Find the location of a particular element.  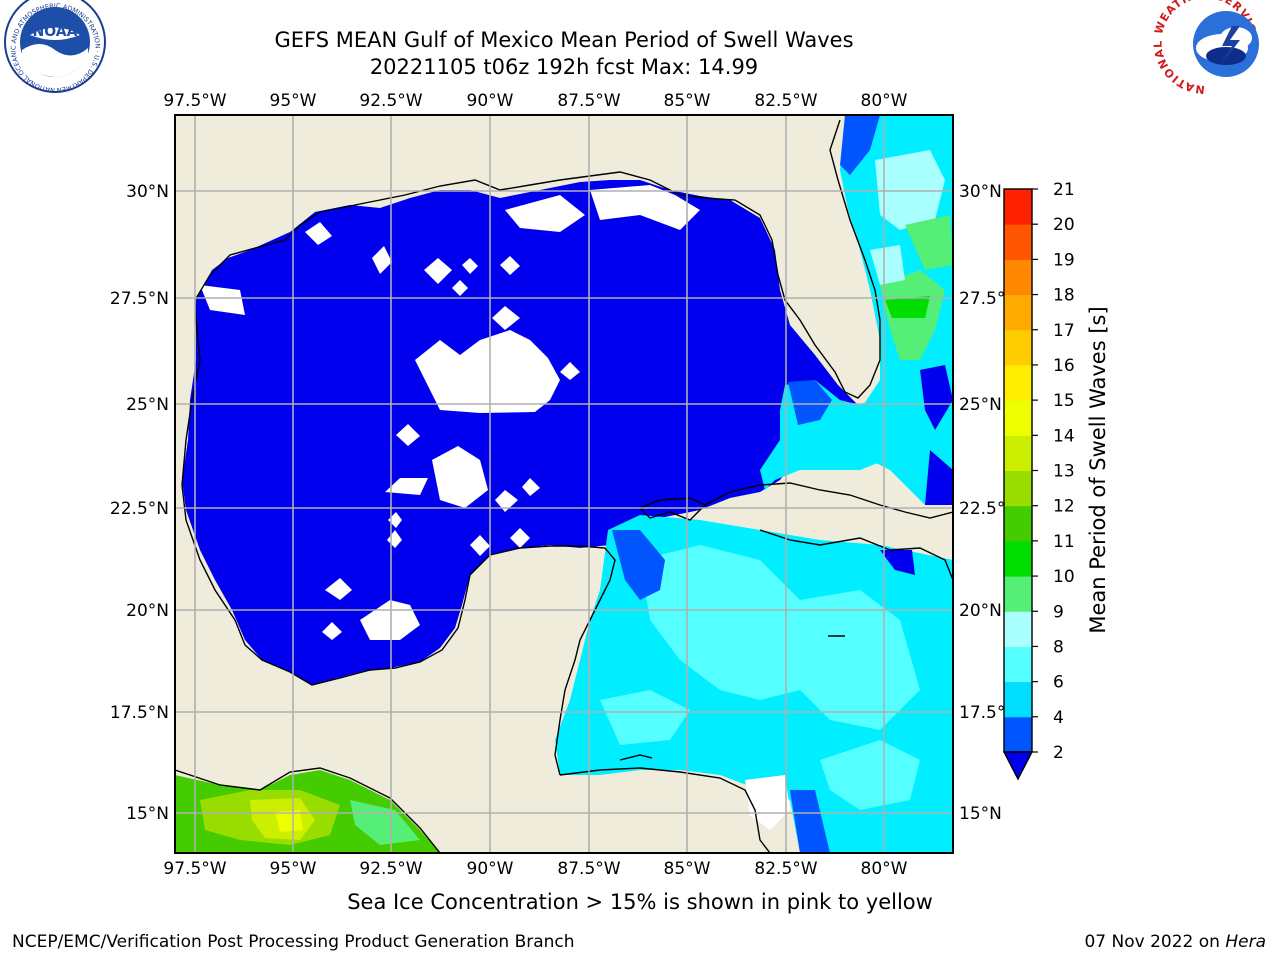

colorbar-tick-label: 17 is located at coordinates (1064, 331).